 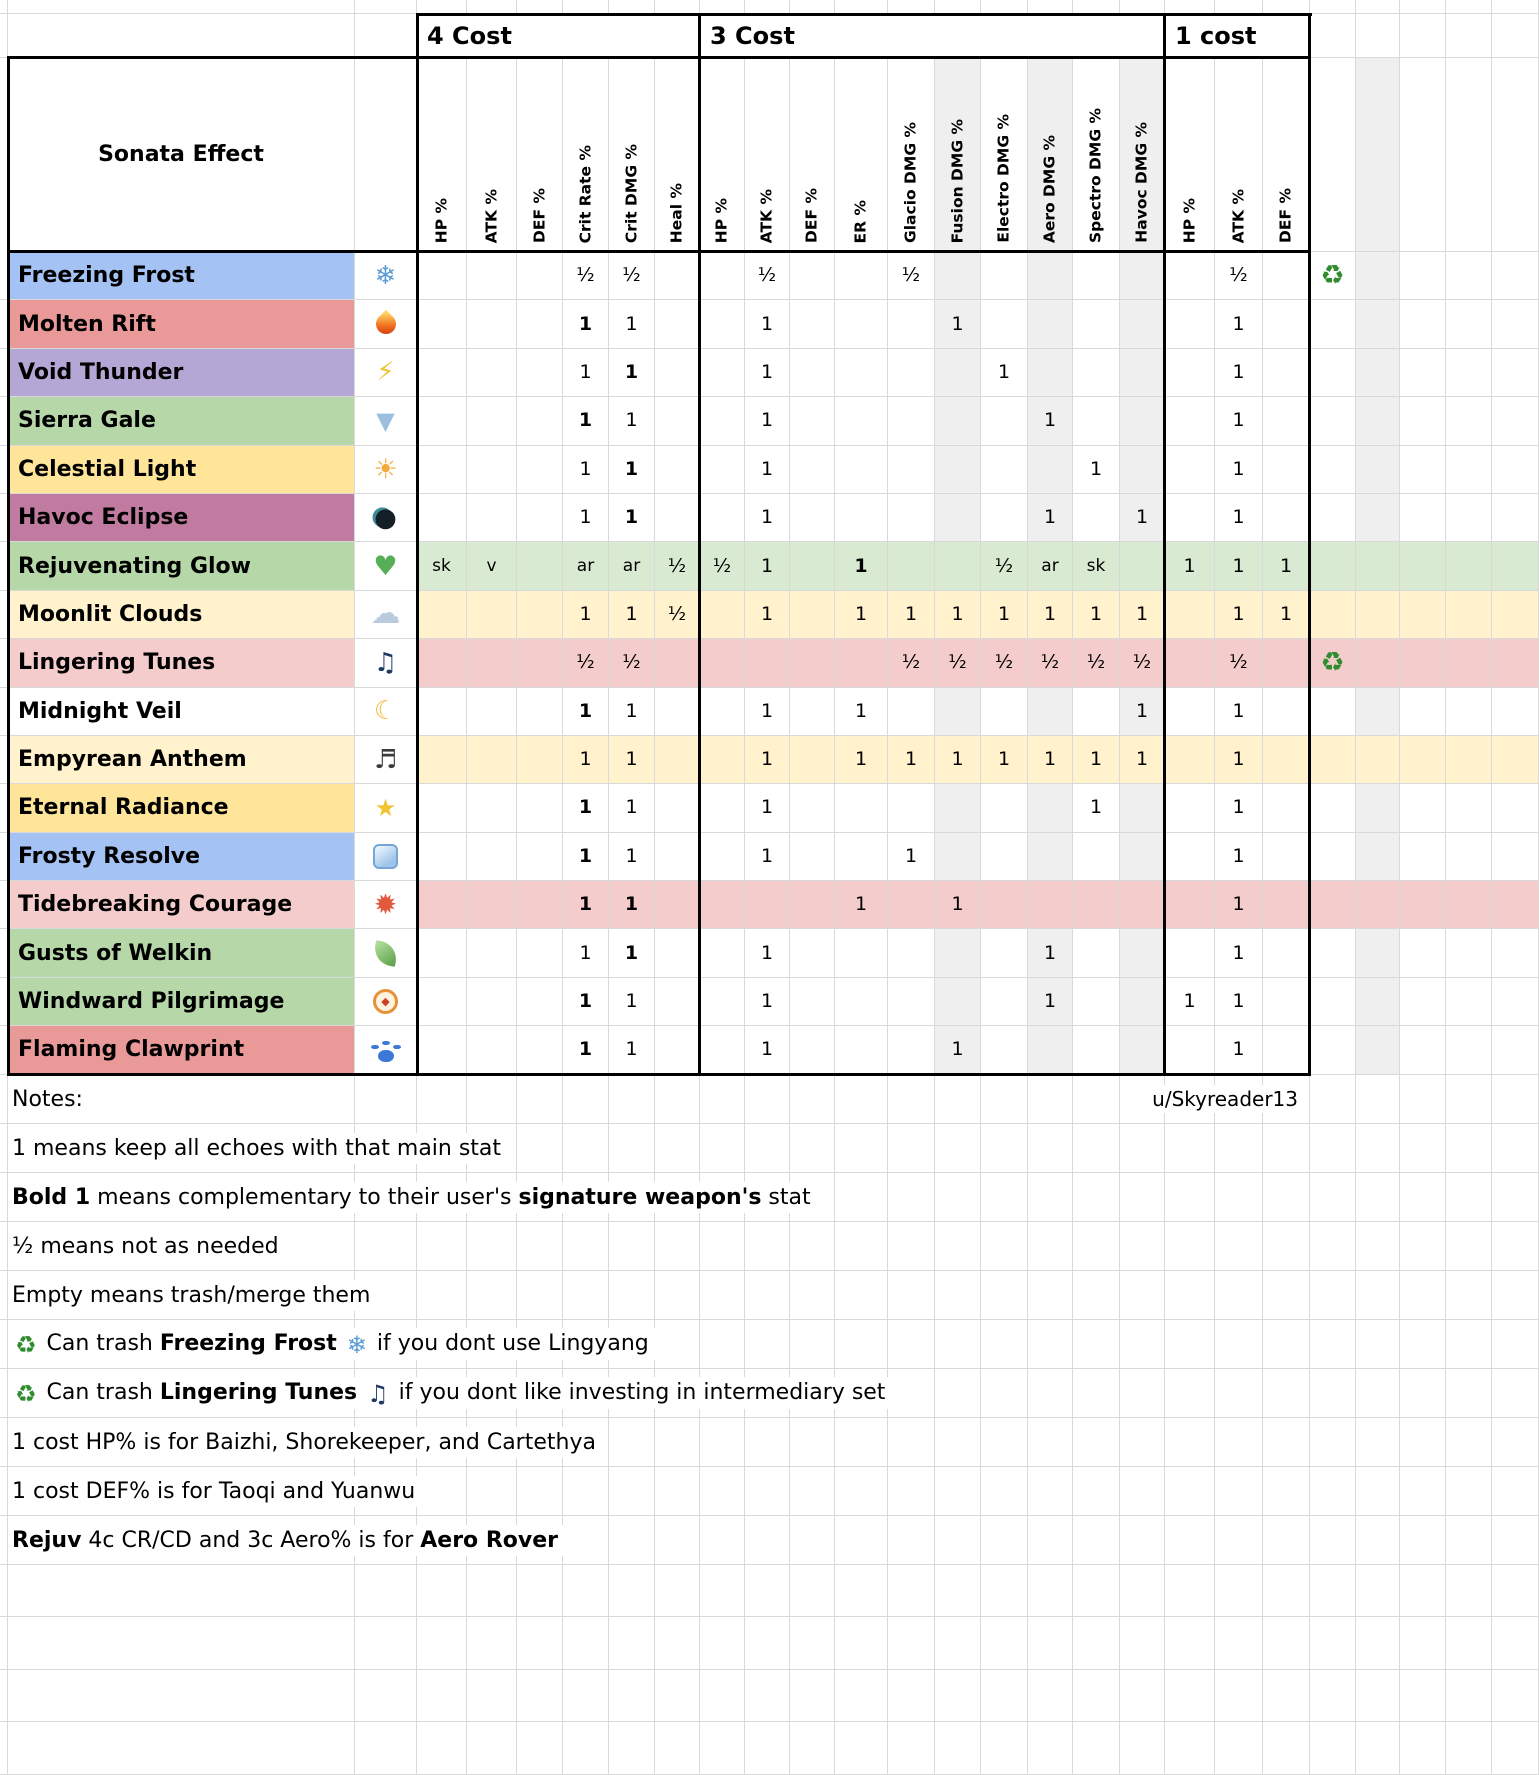 I want to click on cost-group-header: 3 Cost, so click(x=932, y=36).